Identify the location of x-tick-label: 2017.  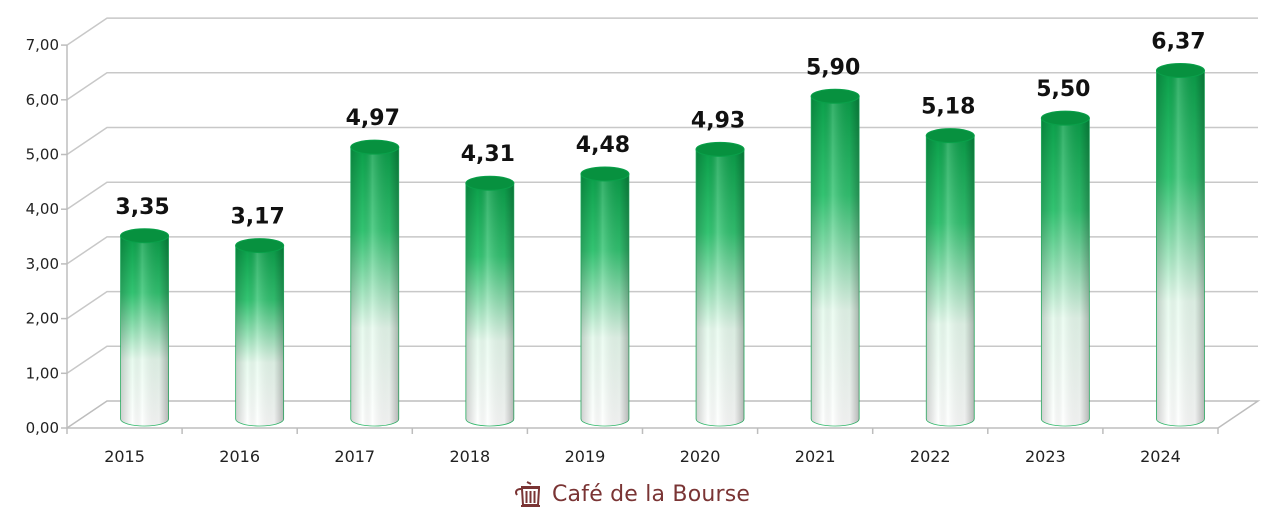
(354, 456).